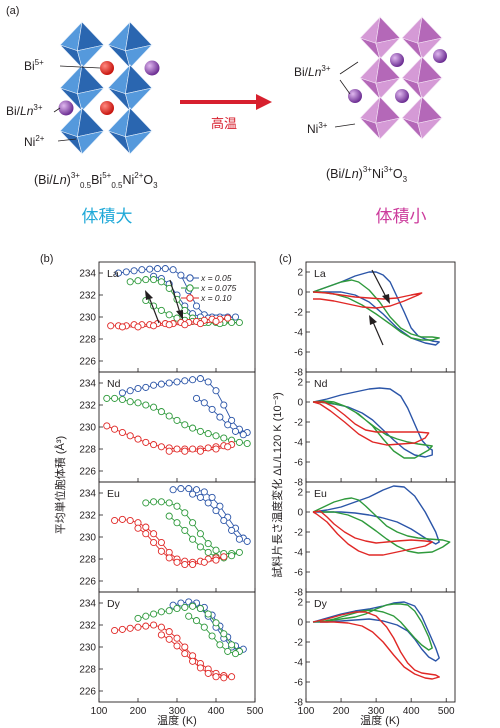 The height and width of the screenshot is (728, 500). I want to click on leader-line, so click(67, 140).